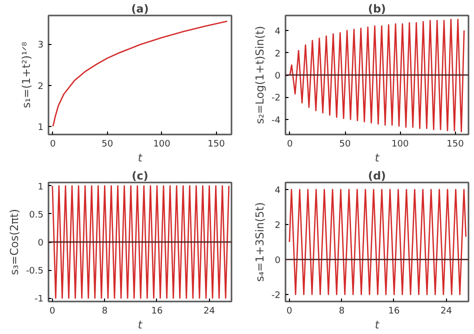 The image size is (474, 334). I want to click on y-axis-title: s₁=(1+t²)¹ᐟ⁸, so click(26, 74).